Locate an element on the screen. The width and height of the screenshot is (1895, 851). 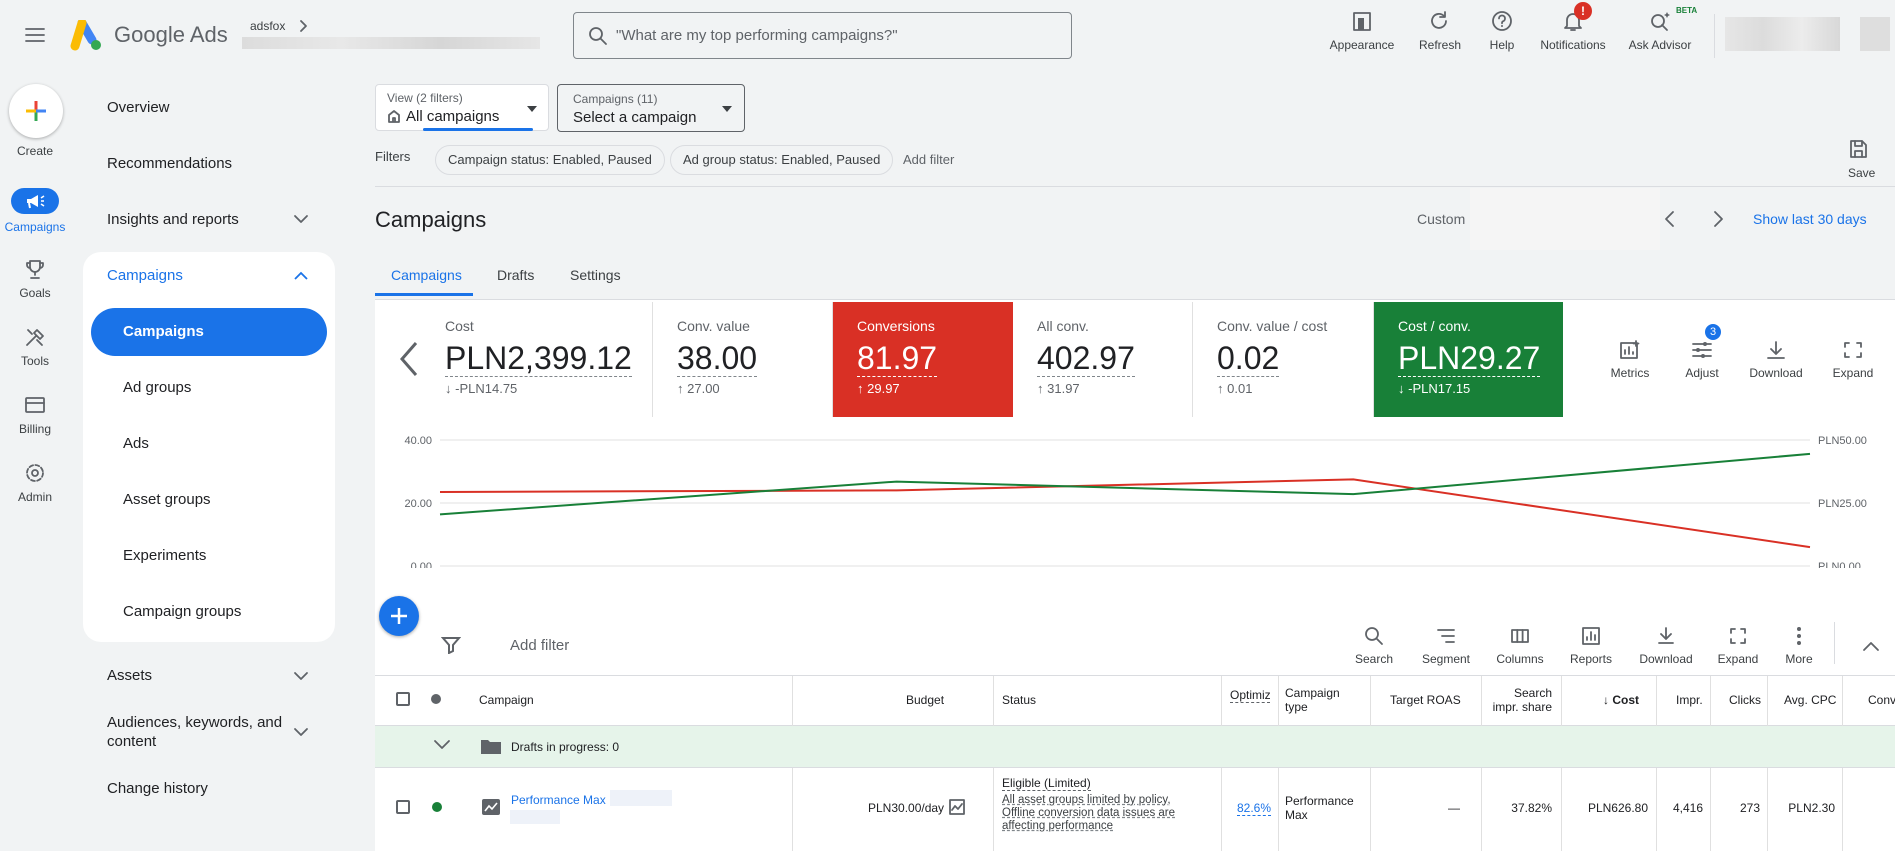
account-label: adsfox is located at coordinates (268, 26).